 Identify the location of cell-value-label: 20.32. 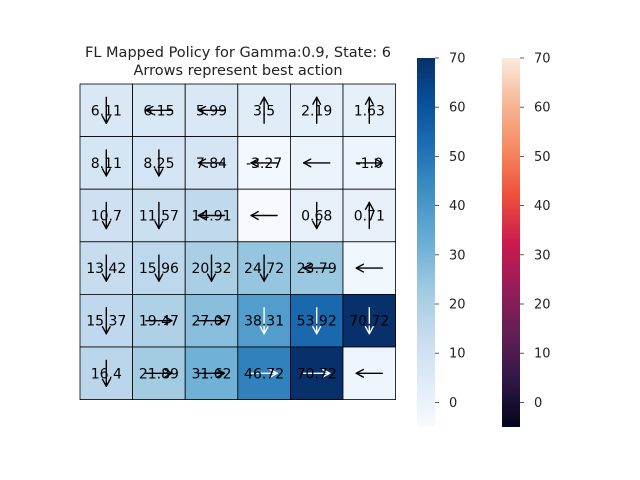
(211, 269).